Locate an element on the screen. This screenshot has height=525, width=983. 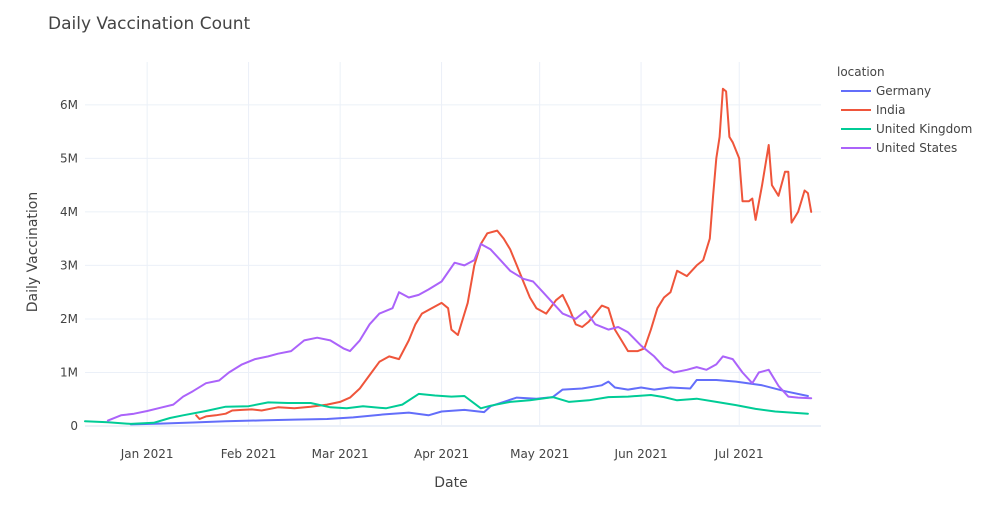
legend-label: India is located at coordinates (890, 110).